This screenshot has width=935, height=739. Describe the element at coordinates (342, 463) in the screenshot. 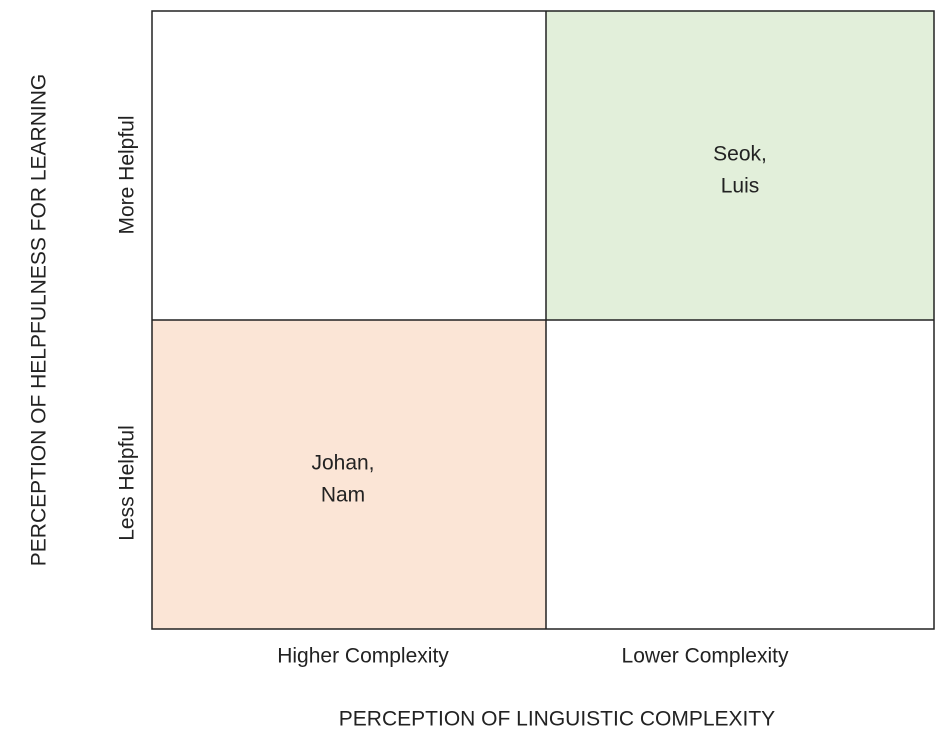

I see `cell-text: Johan,` at that location.